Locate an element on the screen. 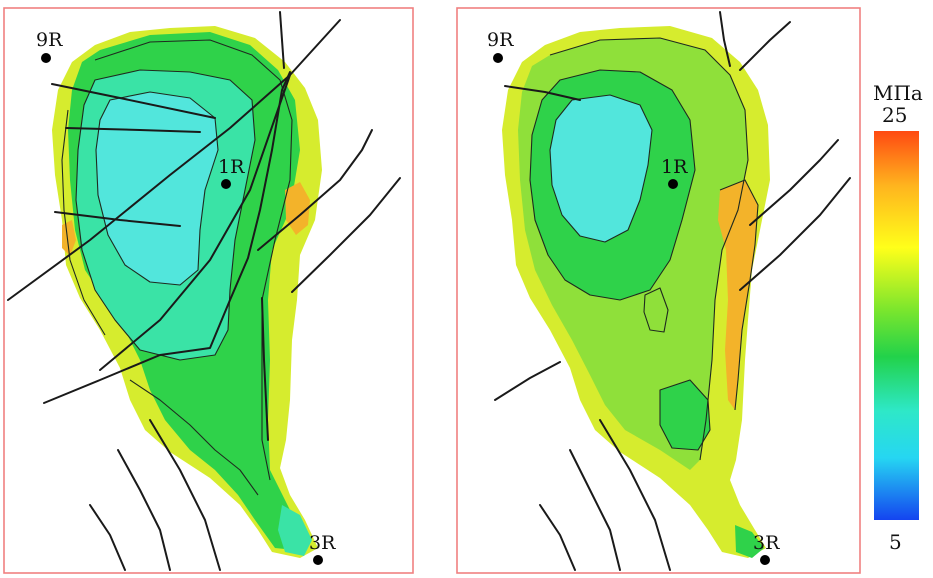 The image size is (933, 578). left-fault-sw2 is located at coordinates (107, 537).